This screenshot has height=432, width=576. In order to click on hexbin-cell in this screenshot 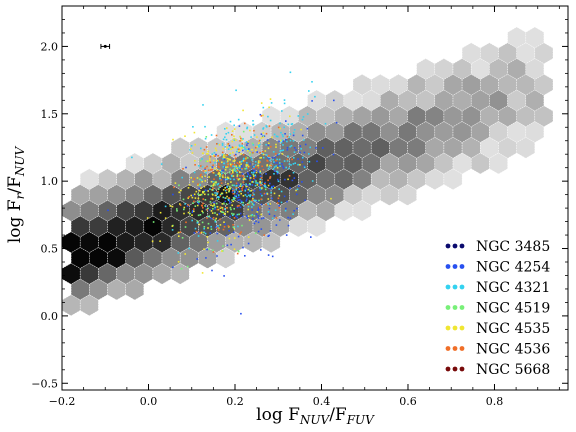, I will do `click(407, 195)`.